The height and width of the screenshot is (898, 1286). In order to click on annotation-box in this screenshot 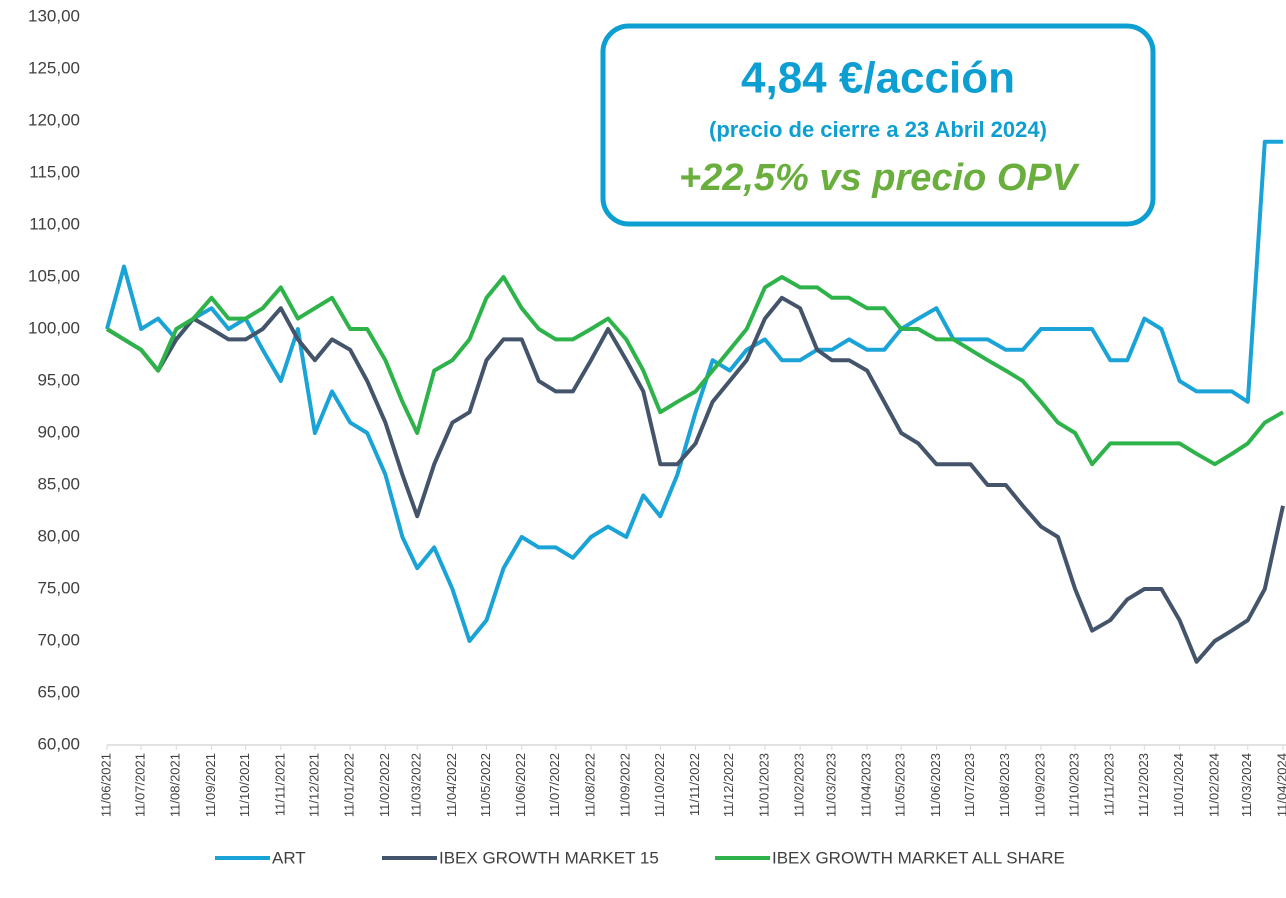, I will do `click(878, 125)`.